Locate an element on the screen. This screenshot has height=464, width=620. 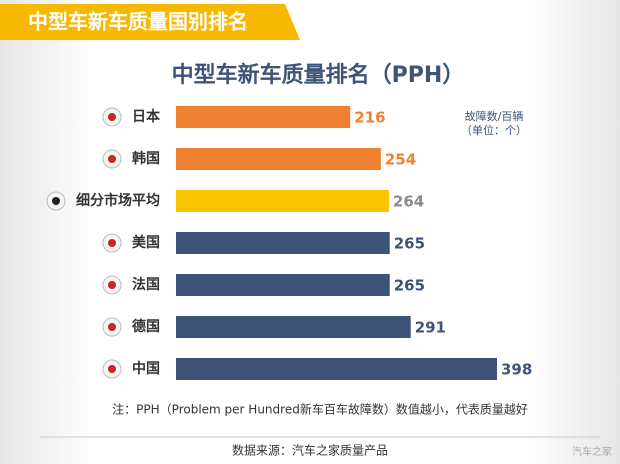
category-label: 日本 is located at coordinates (146, 116).